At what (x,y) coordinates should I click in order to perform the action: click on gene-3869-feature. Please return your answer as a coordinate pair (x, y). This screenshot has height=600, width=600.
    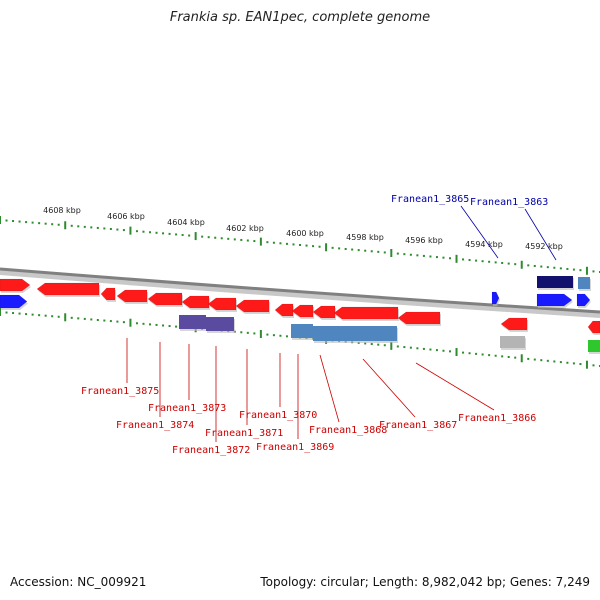
    Looking at the image, I should click on (302, 331).